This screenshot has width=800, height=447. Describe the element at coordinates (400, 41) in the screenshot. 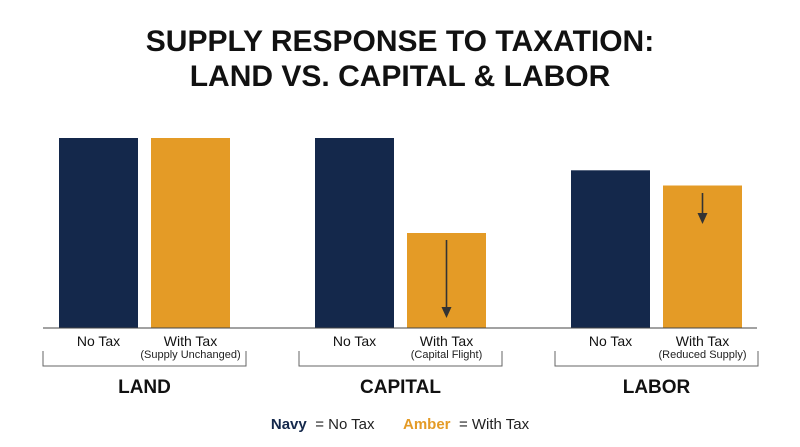

I see `chart-title-line-1: SUPPLY RESPONSE TO TAXATION:` at that location.